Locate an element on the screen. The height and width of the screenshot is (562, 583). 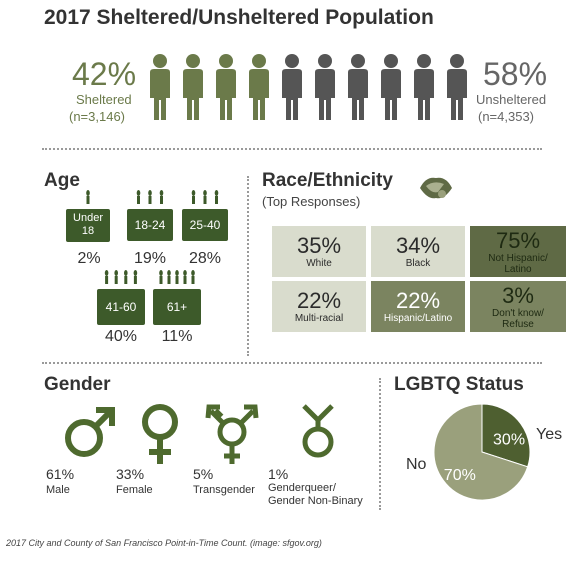
race-label: Don't know/ Refuse is located at coordinates (518, 318).